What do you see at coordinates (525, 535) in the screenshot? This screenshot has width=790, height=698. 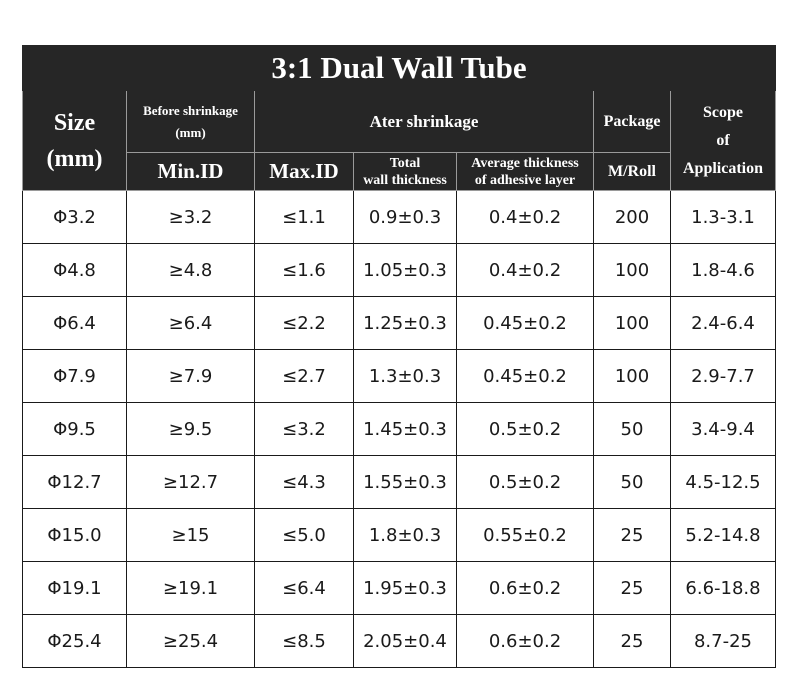 I see `adhesive-cell: 0.55±0.2` at bounding box center [525, 535].